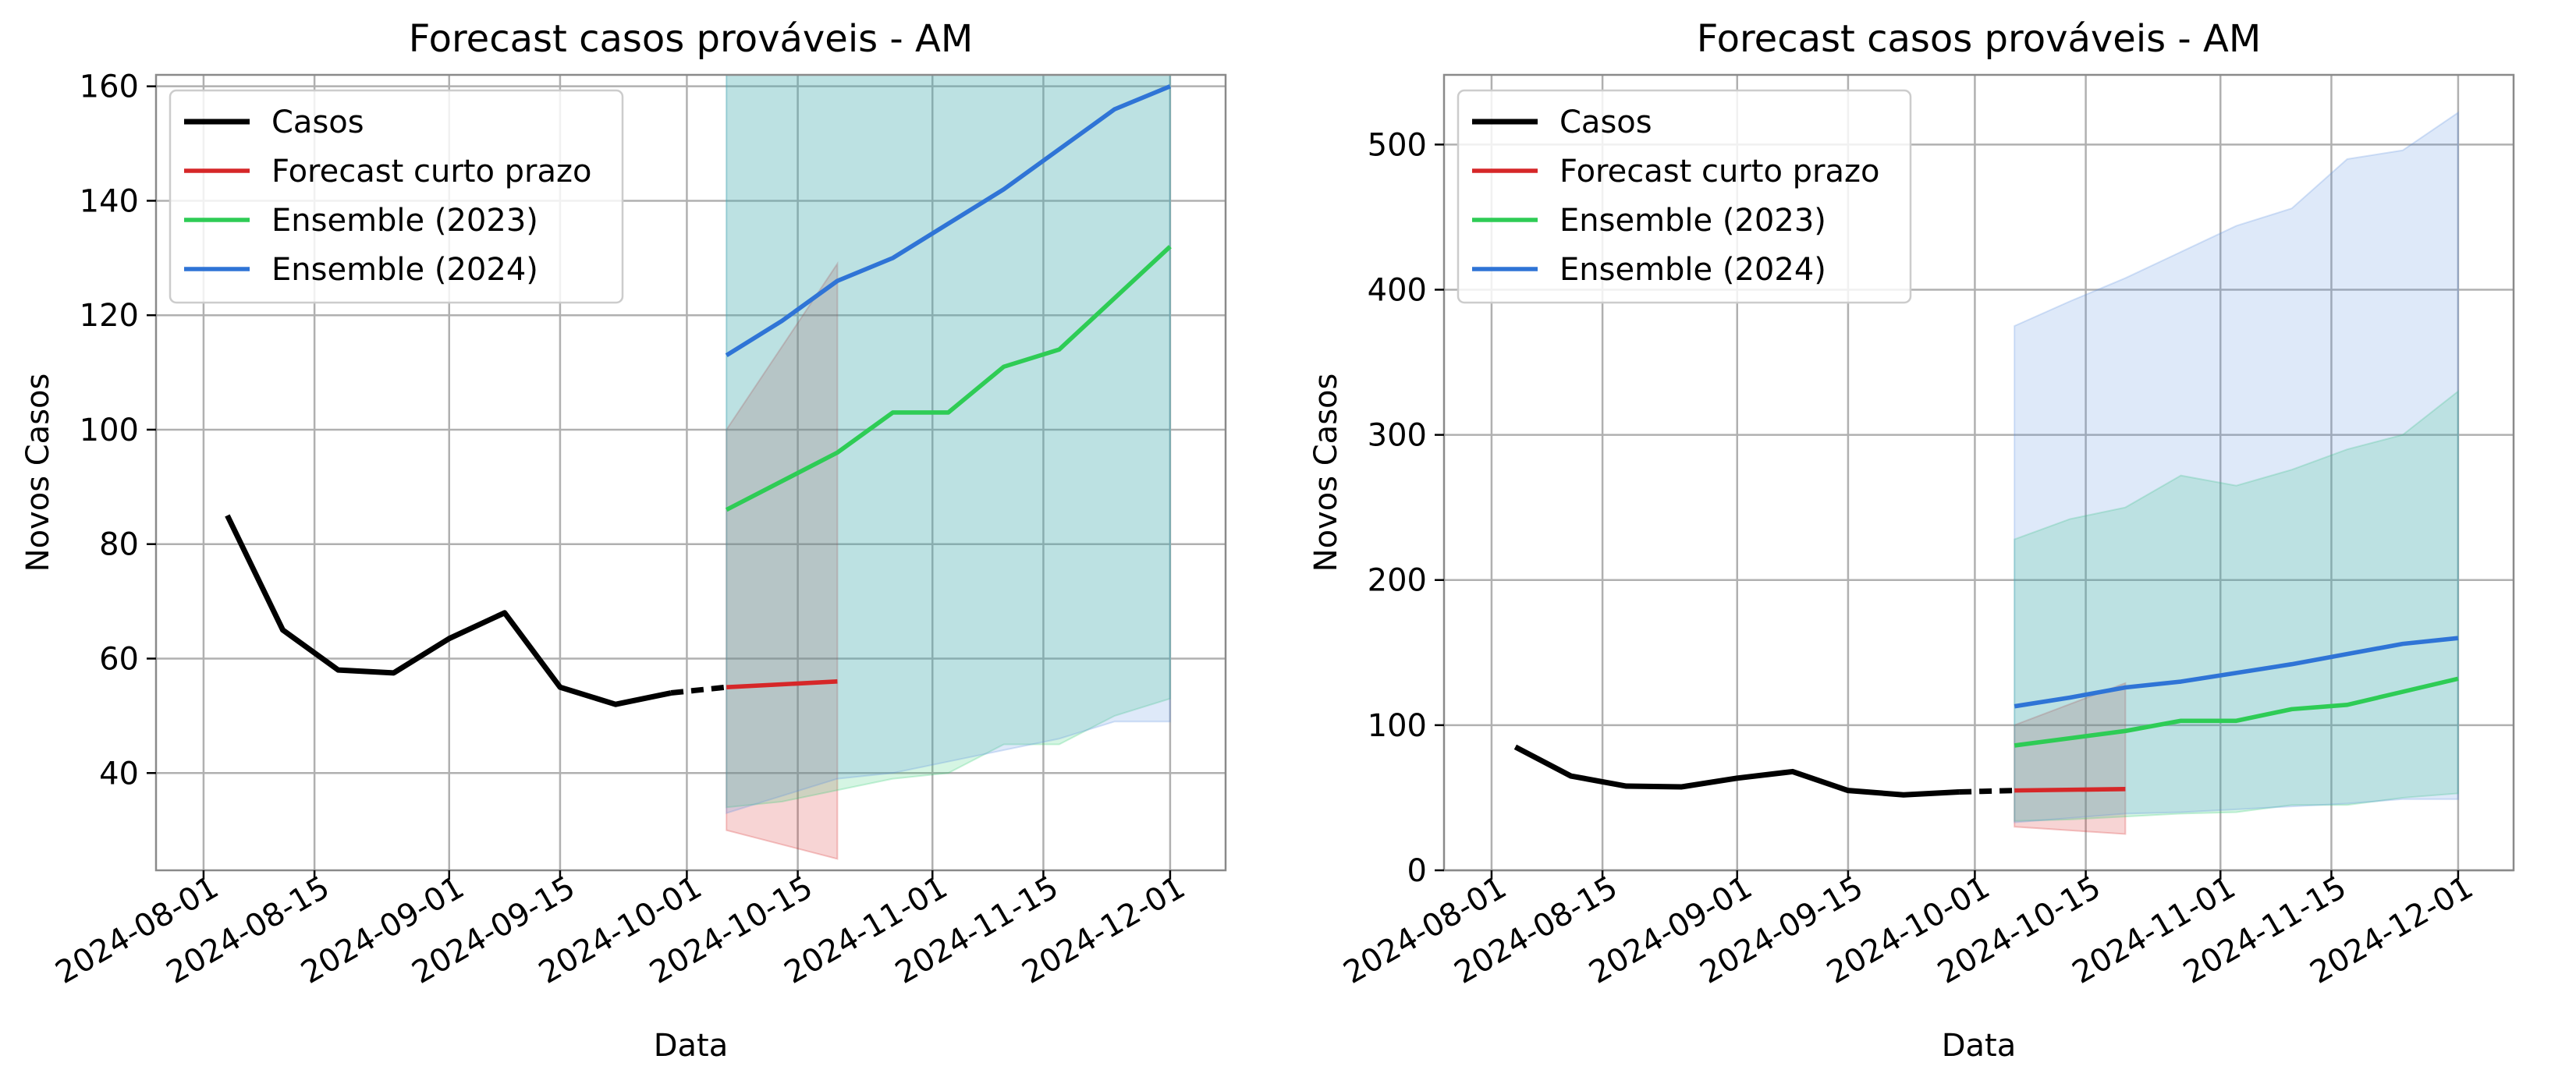  What do you see at coordinates (109, 316) in the screenshot?
I see `y-tick-label: 120` at bounding box center [109, 316].